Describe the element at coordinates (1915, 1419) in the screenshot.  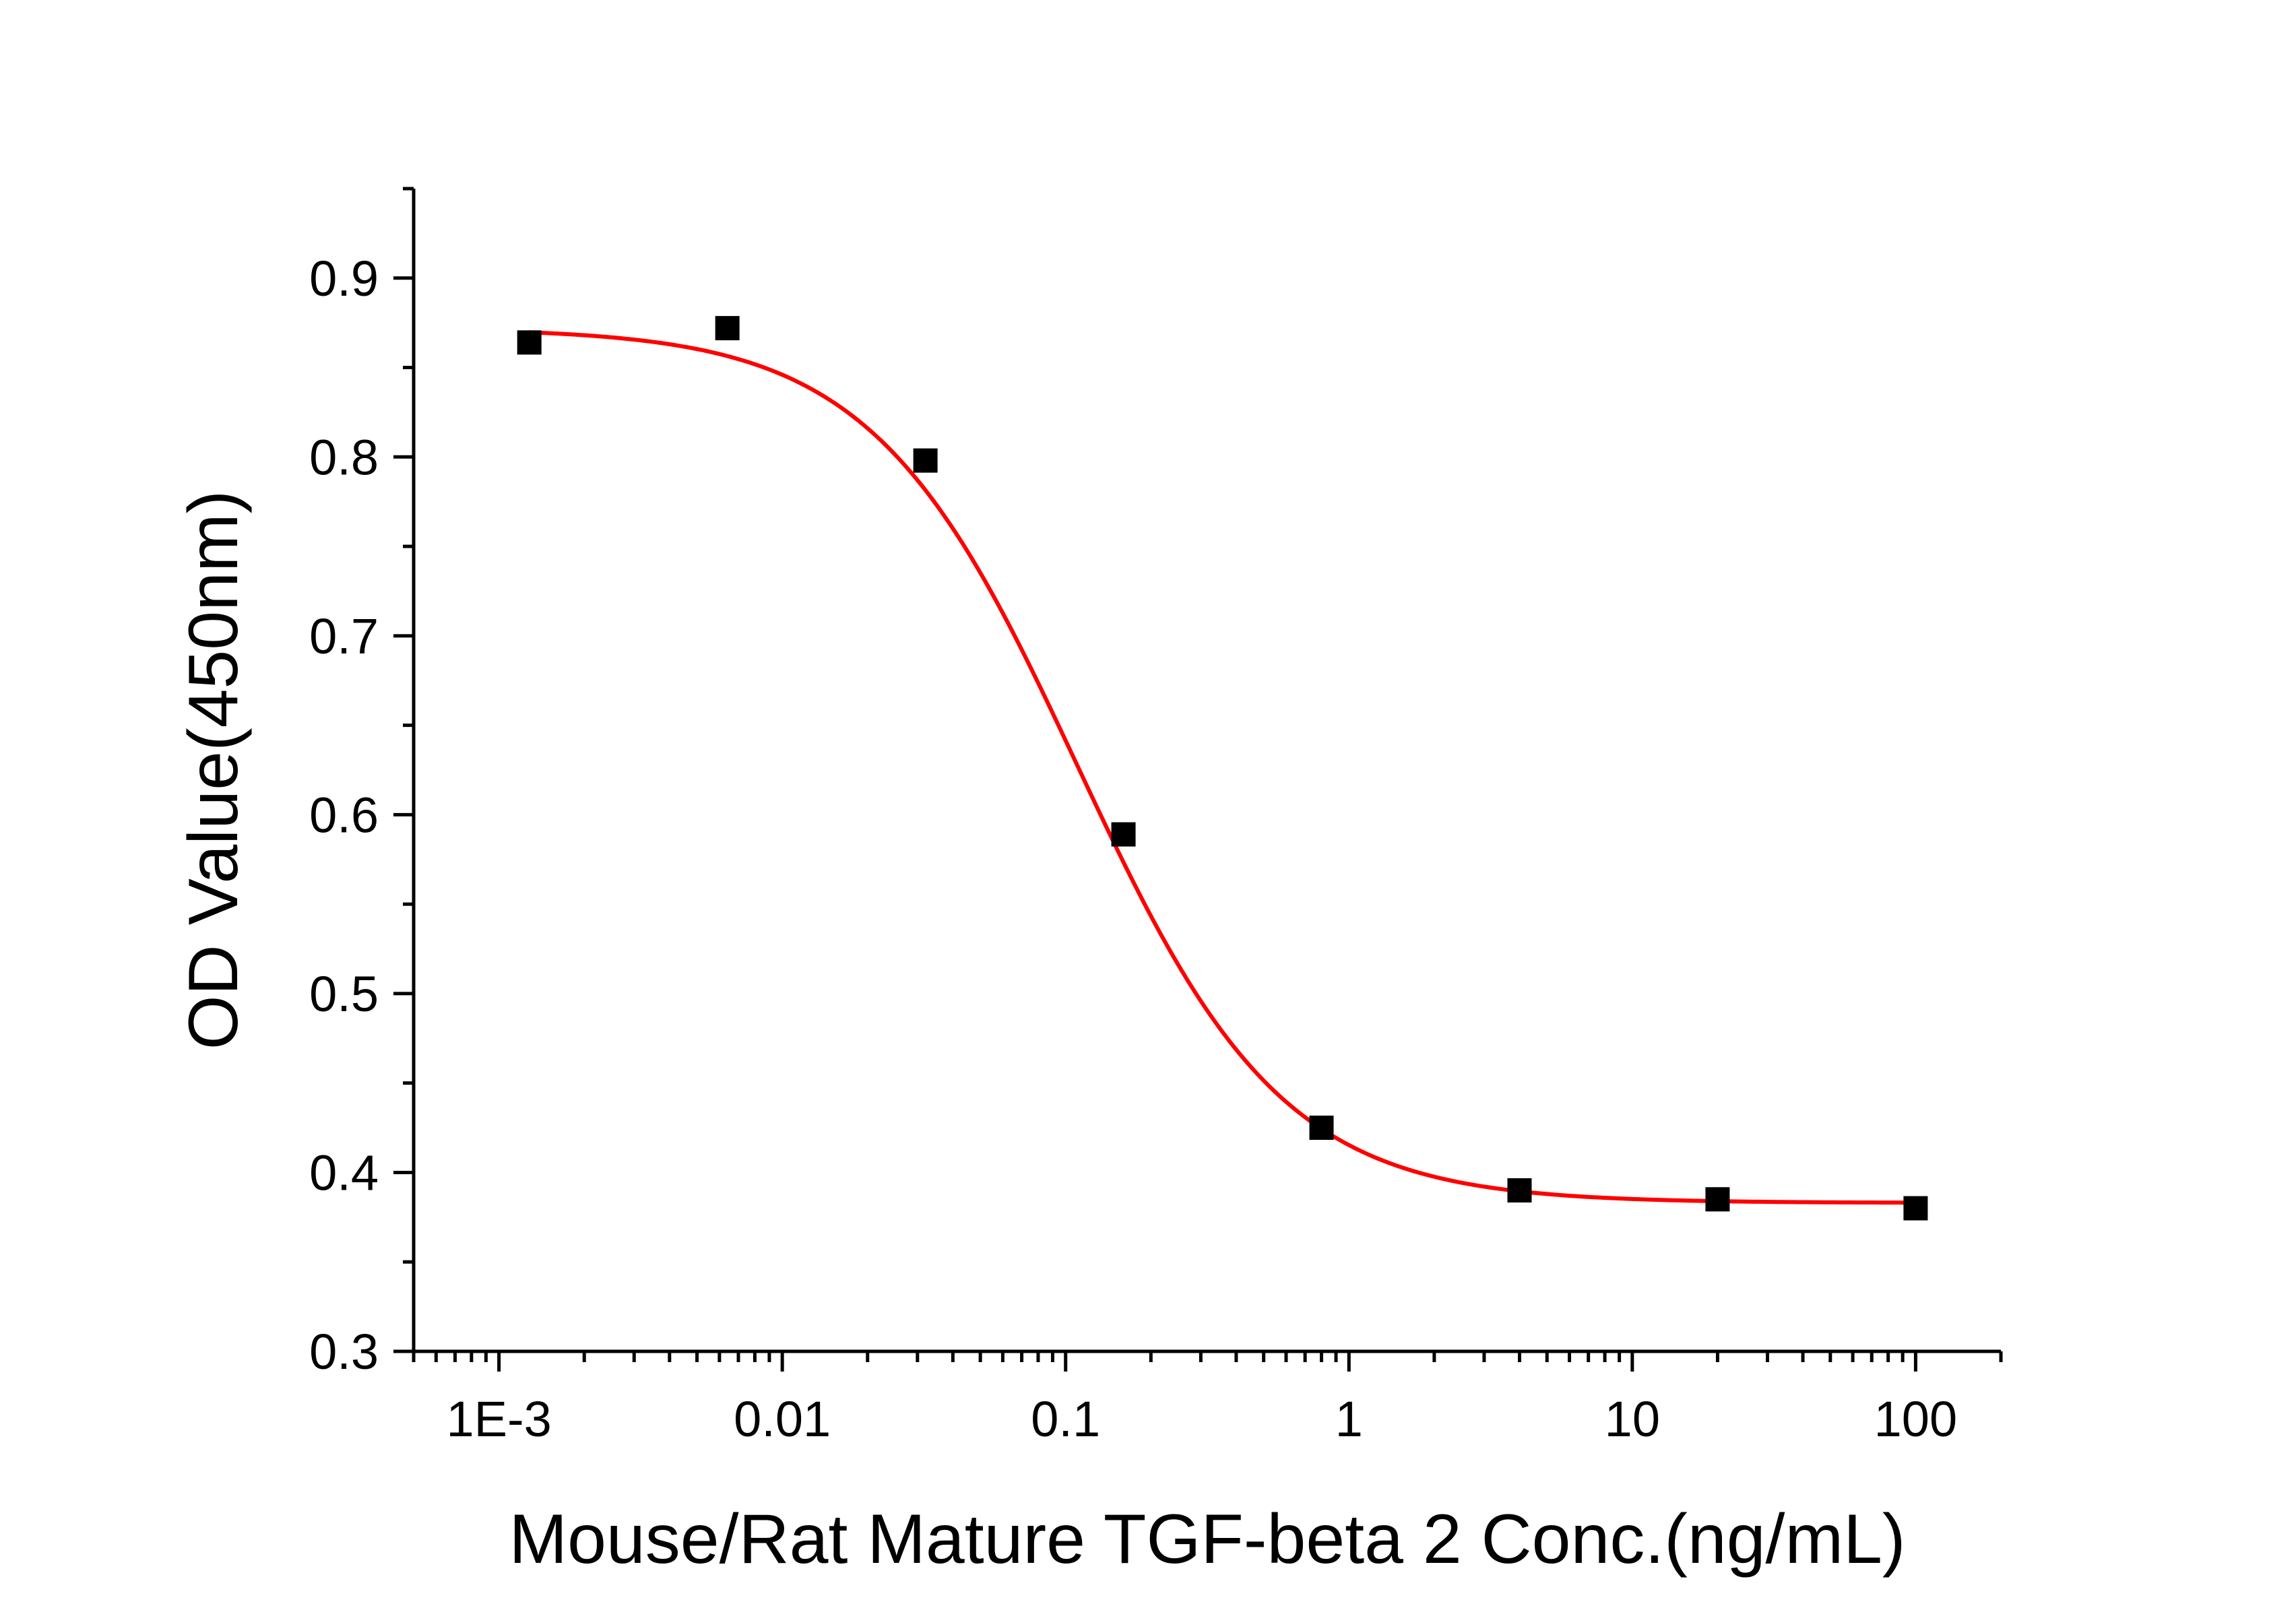
I see `x-tick-label: 100` at that location.